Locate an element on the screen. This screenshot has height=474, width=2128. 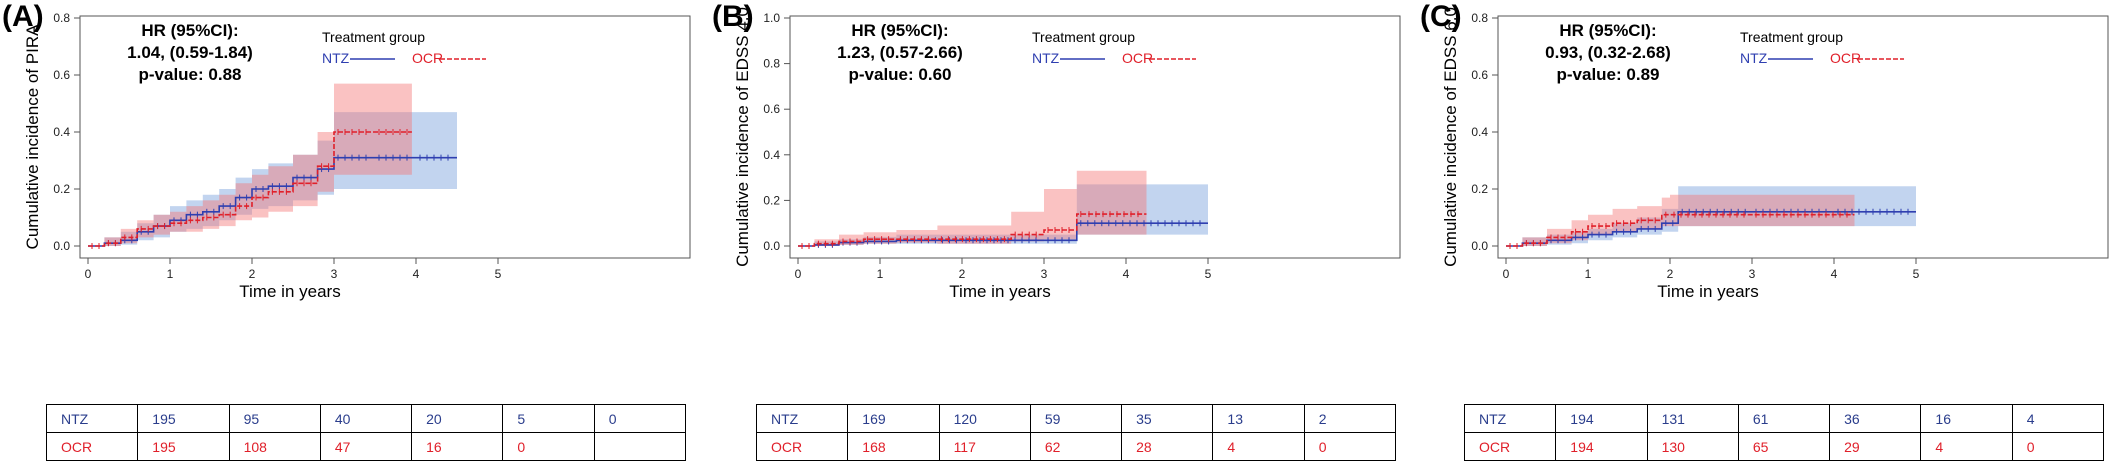
risk-cell: 62 is located at coordinates (1076, 446).